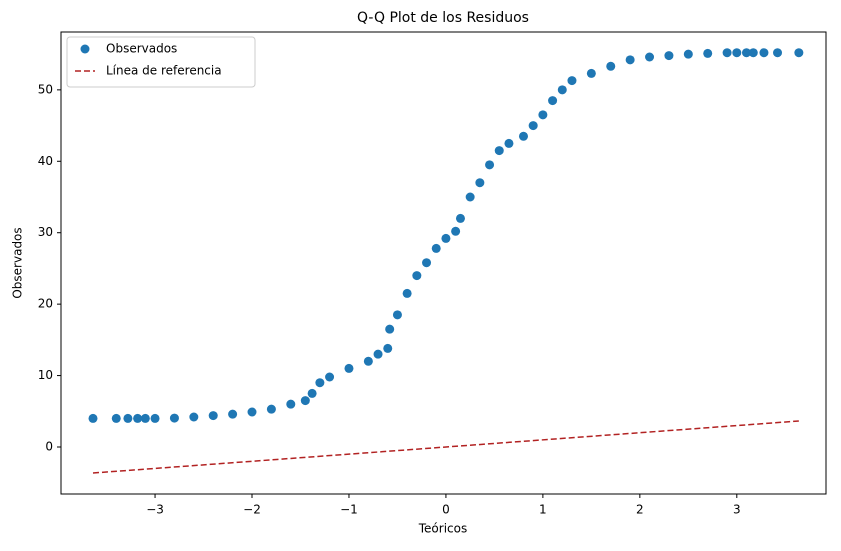  Describe the element at coordinates (155, 510) in the screenshot. I see `x-tick-label: −3` at that location.